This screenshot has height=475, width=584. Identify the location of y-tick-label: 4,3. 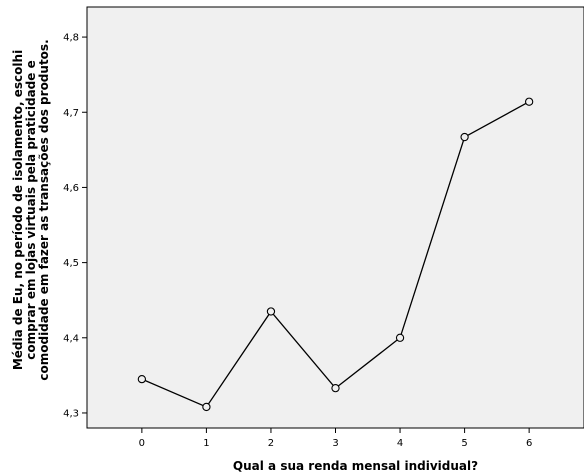
(71, 413).